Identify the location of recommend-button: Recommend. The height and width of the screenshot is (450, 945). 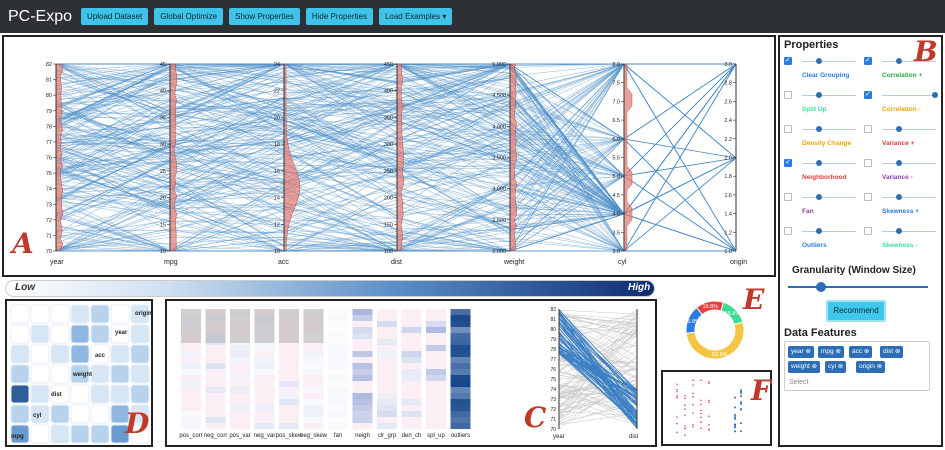
(856, 311).